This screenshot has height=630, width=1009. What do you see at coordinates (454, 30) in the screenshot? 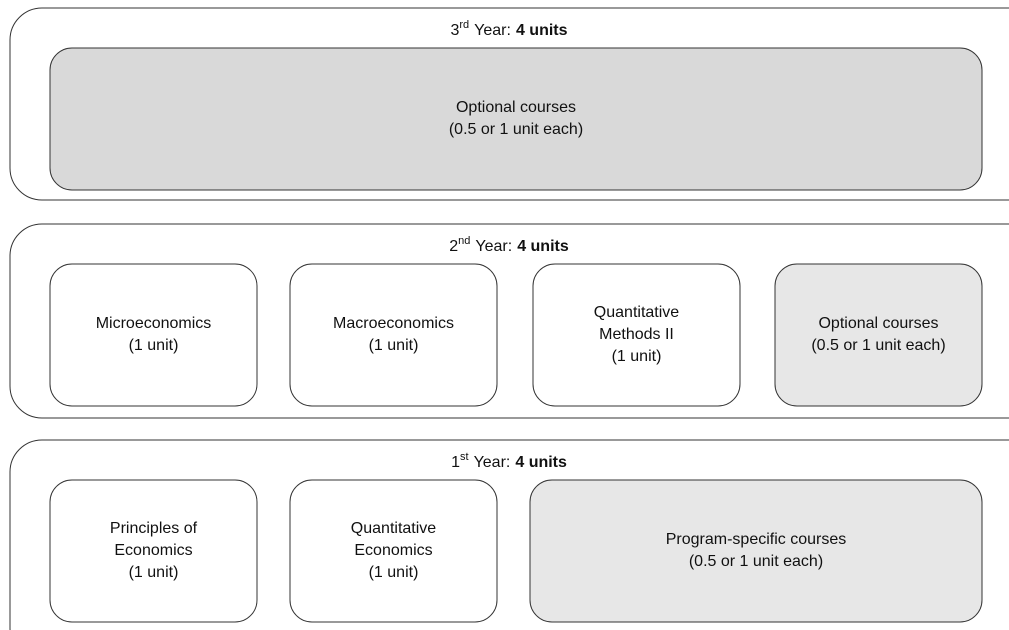
I see `year-ordinal: 3` at bounding box center [454, 30].